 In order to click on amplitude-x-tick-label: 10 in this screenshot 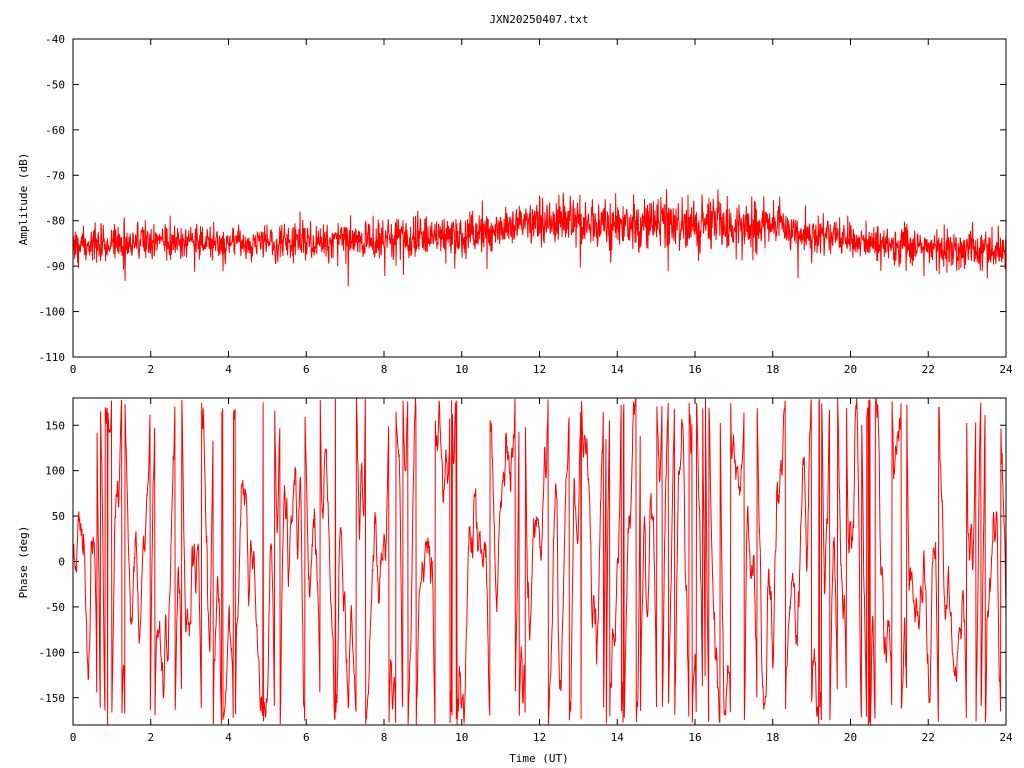, I will do `click(461, 369)`.